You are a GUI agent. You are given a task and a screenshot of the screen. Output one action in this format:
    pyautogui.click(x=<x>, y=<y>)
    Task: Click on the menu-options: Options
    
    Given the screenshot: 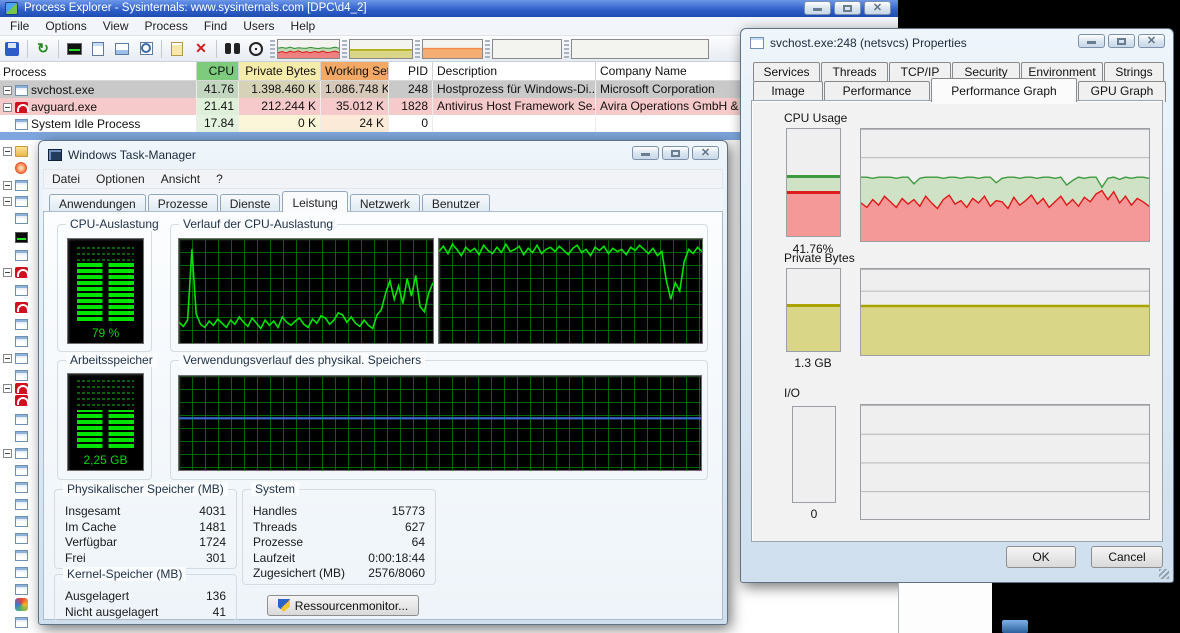 What is the action you would take?
    pyautogui.click(x=66, y=26)
    